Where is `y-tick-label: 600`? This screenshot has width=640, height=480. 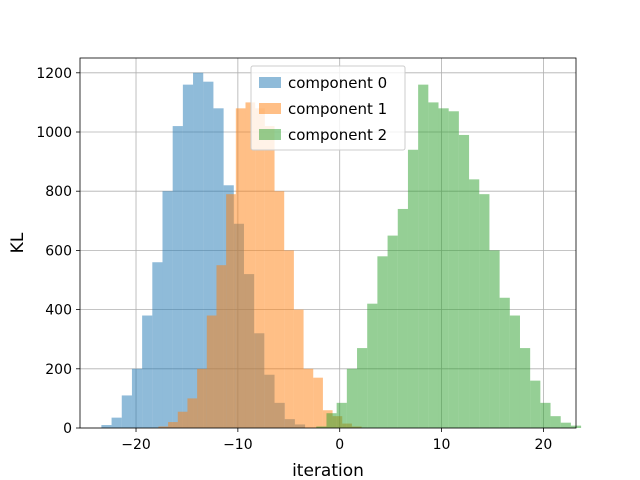 y-tick-label: 600 is located at coordinates (58, 251).